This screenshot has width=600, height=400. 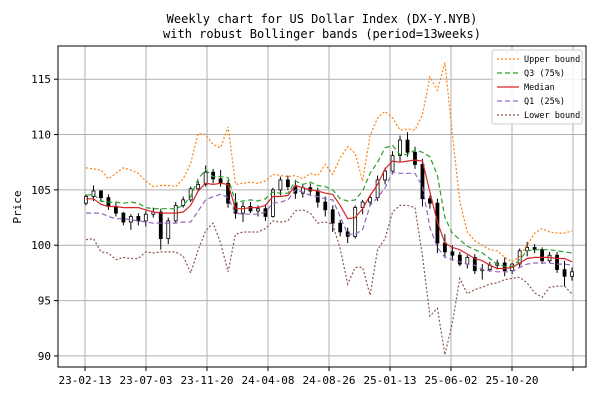 What do you see at coordinates (41, 79) in the screenshot?
I see `y-tick-label: 115` at bounding box center [41, 79].